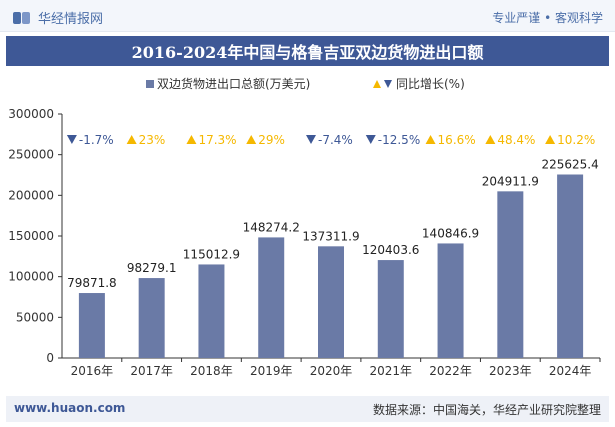 The width and height of the screenshot is (615, 427). Describe the element at coordinates (576, 140) in the screenshot. I see `growth-label: 10.2%` at that location.